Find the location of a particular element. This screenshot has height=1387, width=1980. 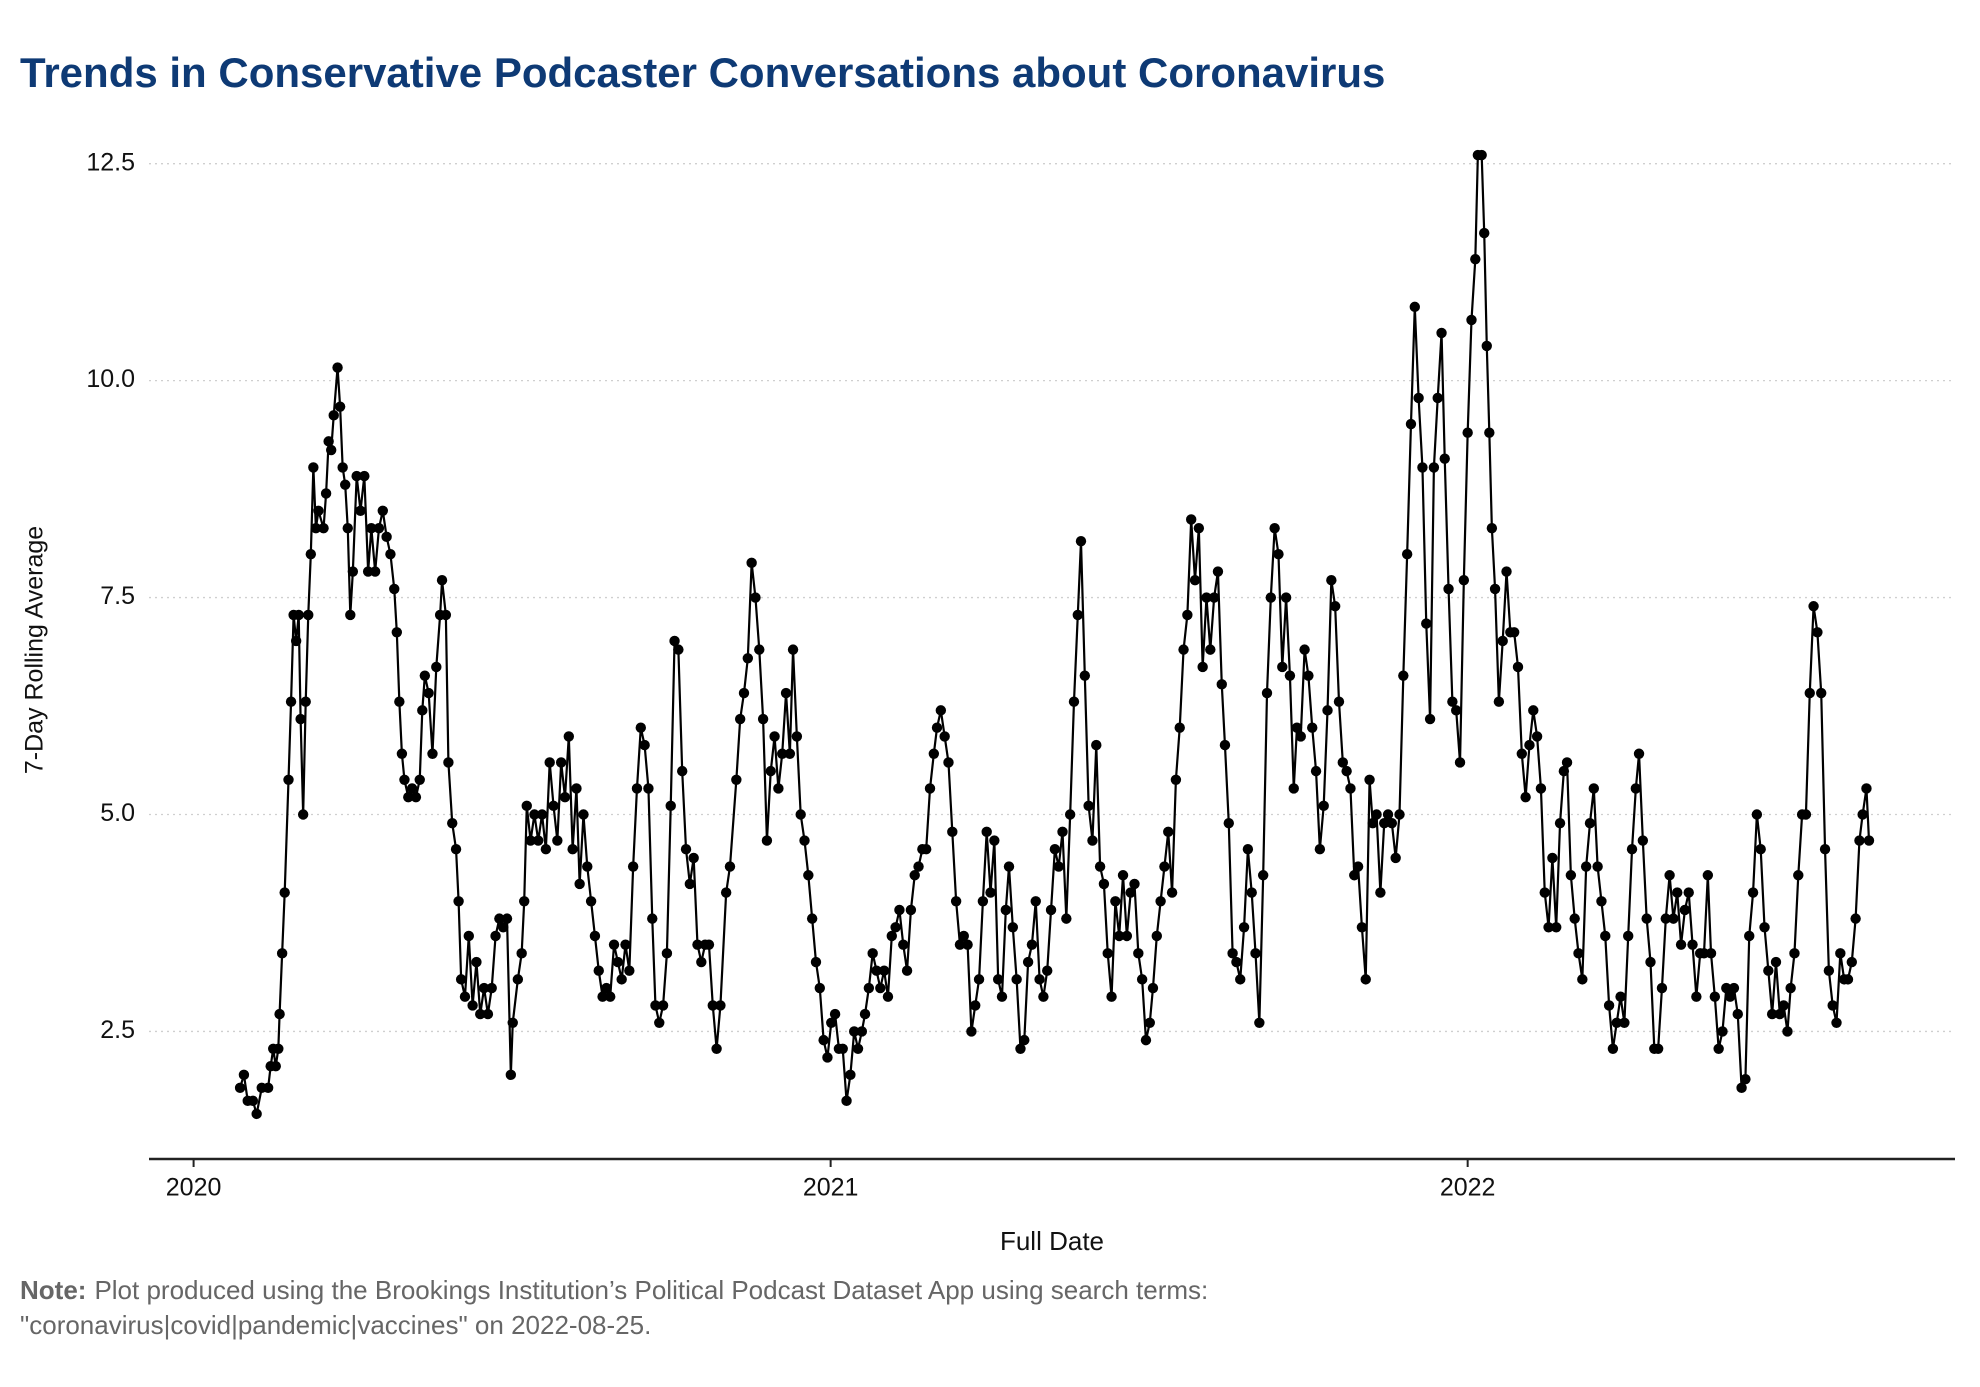

y-tick-label: 12.5 is located at coordinates (110, 162).